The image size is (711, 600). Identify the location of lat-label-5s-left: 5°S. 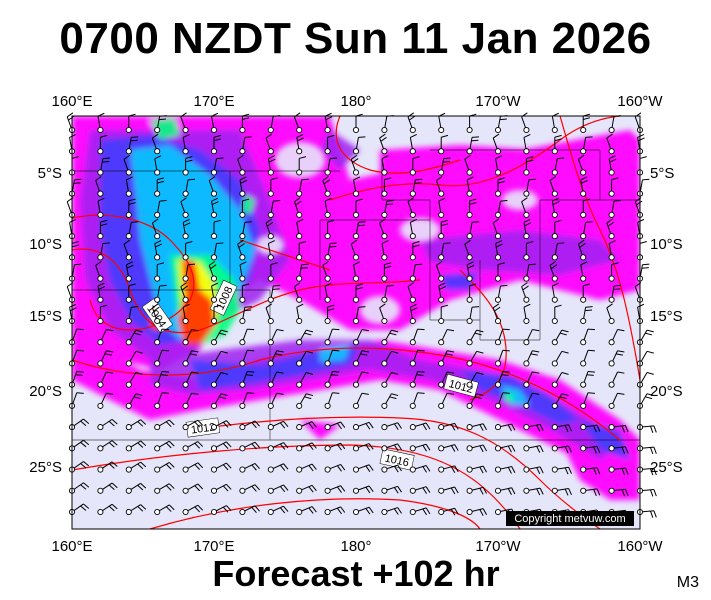
(50, 173).